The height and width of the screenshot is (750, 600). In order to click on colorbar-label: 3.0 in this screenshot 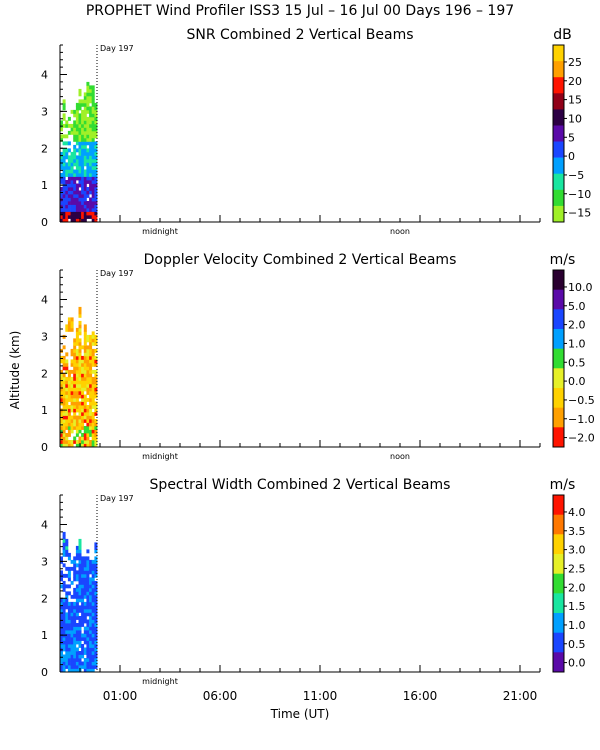, I will do `click(577, 550)`.